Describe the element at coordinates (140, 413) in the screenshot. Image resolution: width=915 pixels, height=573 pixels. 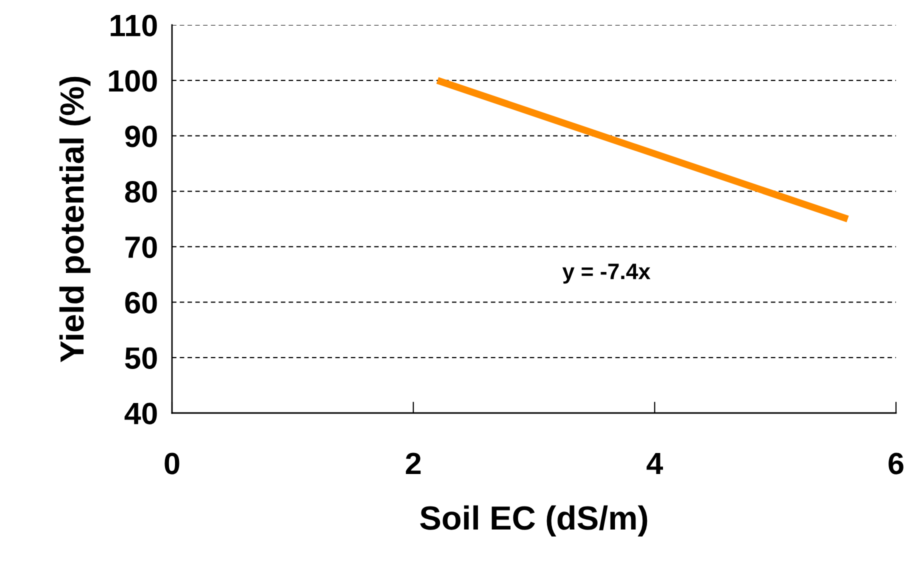
I see `y-tick-label: 40` at that location.